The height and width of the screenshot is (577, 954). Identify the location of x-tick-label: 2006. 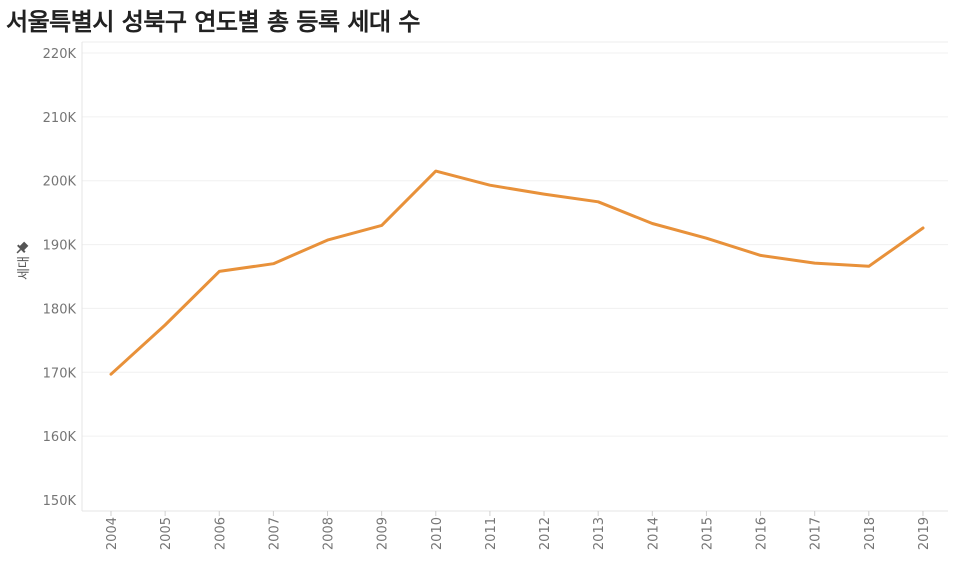
(220, 533).